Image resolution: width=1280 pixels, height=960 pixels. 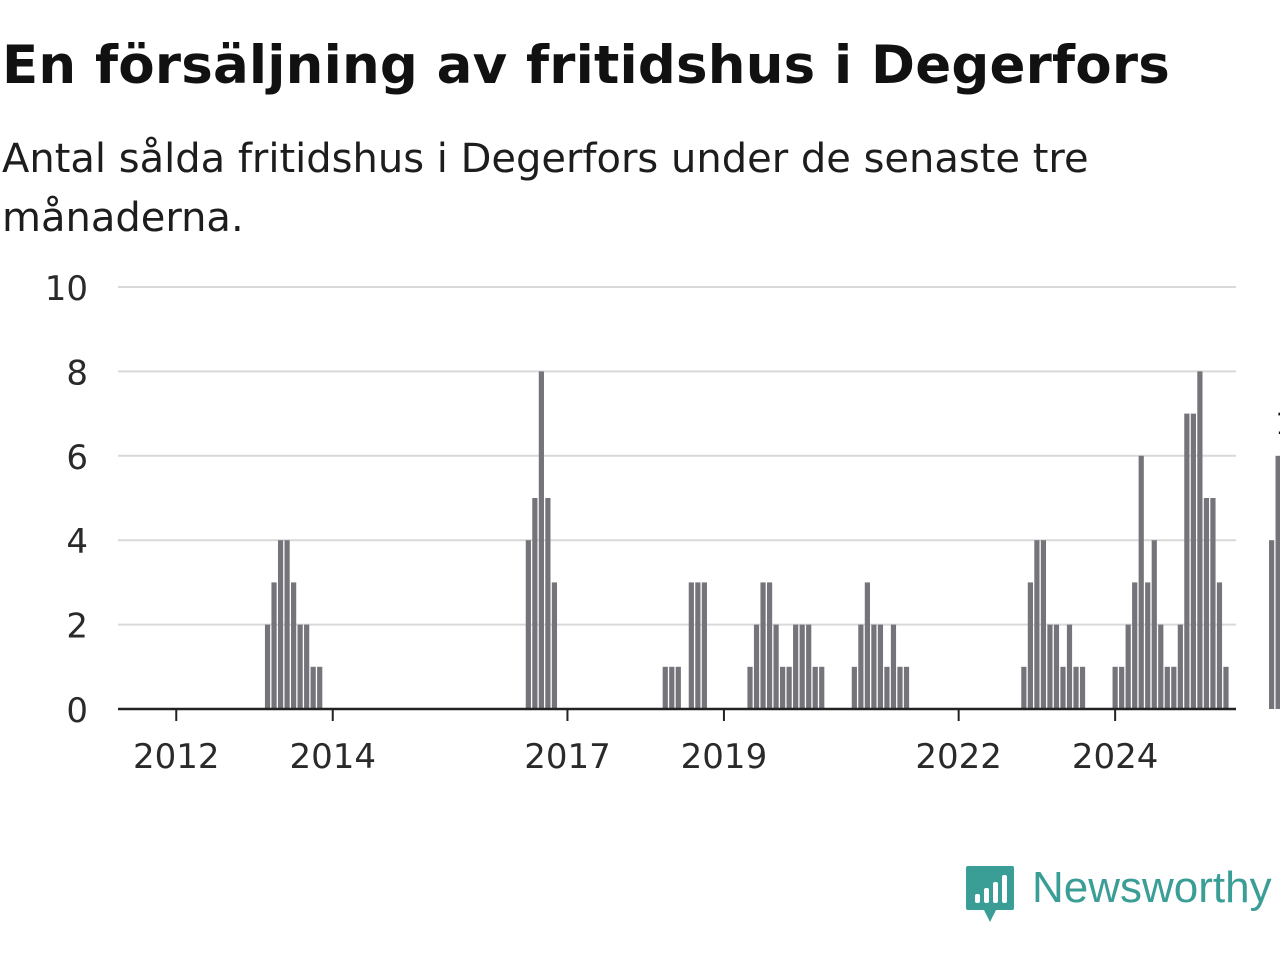 I want to click on newsworthy-logo-icon, so click(x=990, y=895).